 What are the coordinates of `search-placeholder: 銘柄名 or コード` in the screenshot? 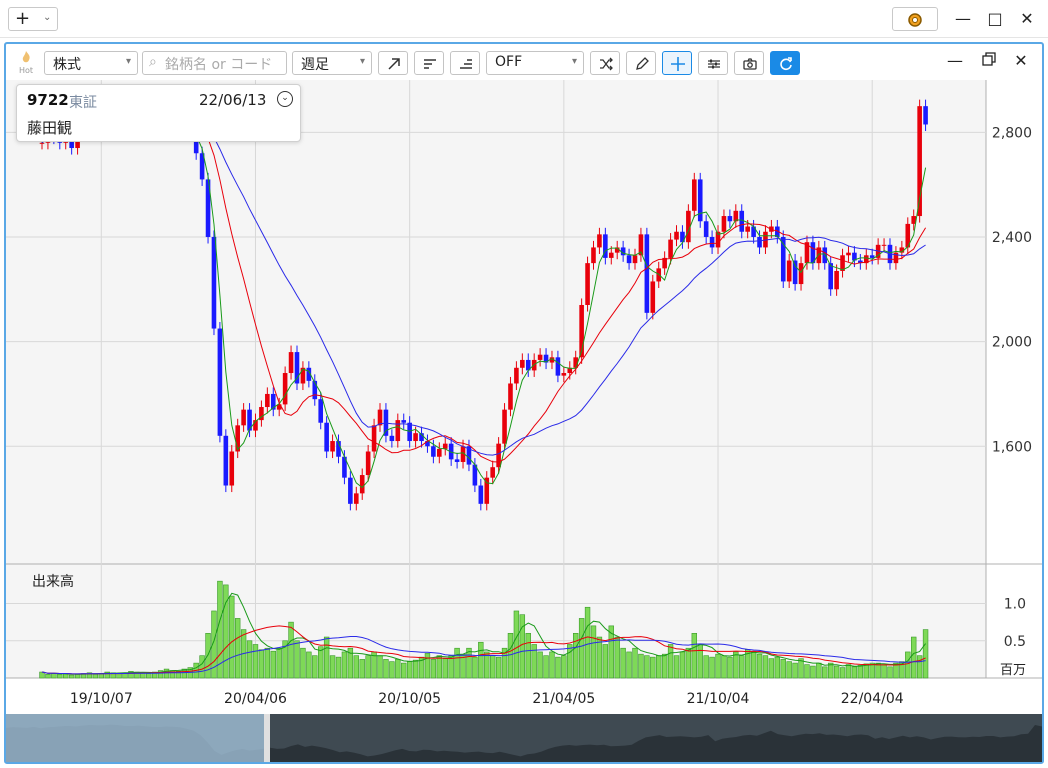 It's located at (219, 65).